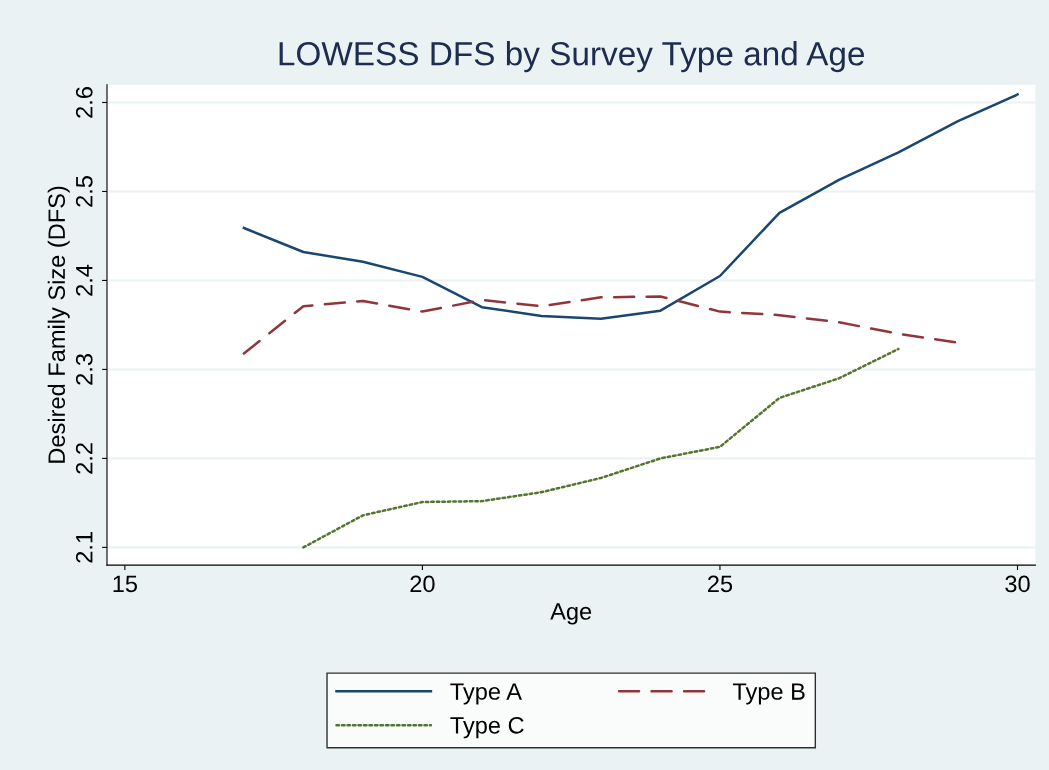 Image resolution: width=1049 pixels, height=770 pixels. I want to click on y-axis-title: Desired Family Size (DFS), so click(58, 324).